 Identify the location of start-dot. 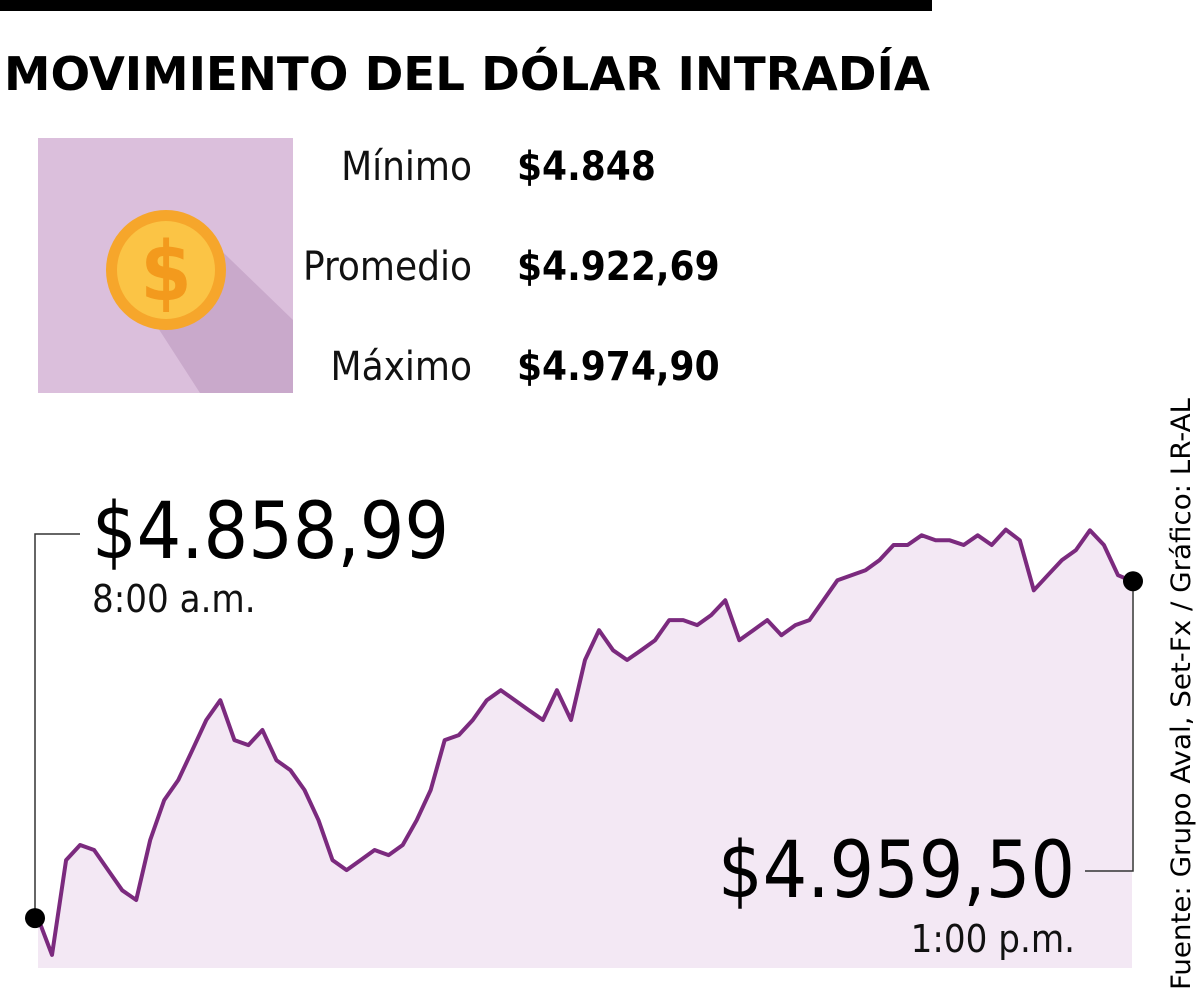
(35, 918).